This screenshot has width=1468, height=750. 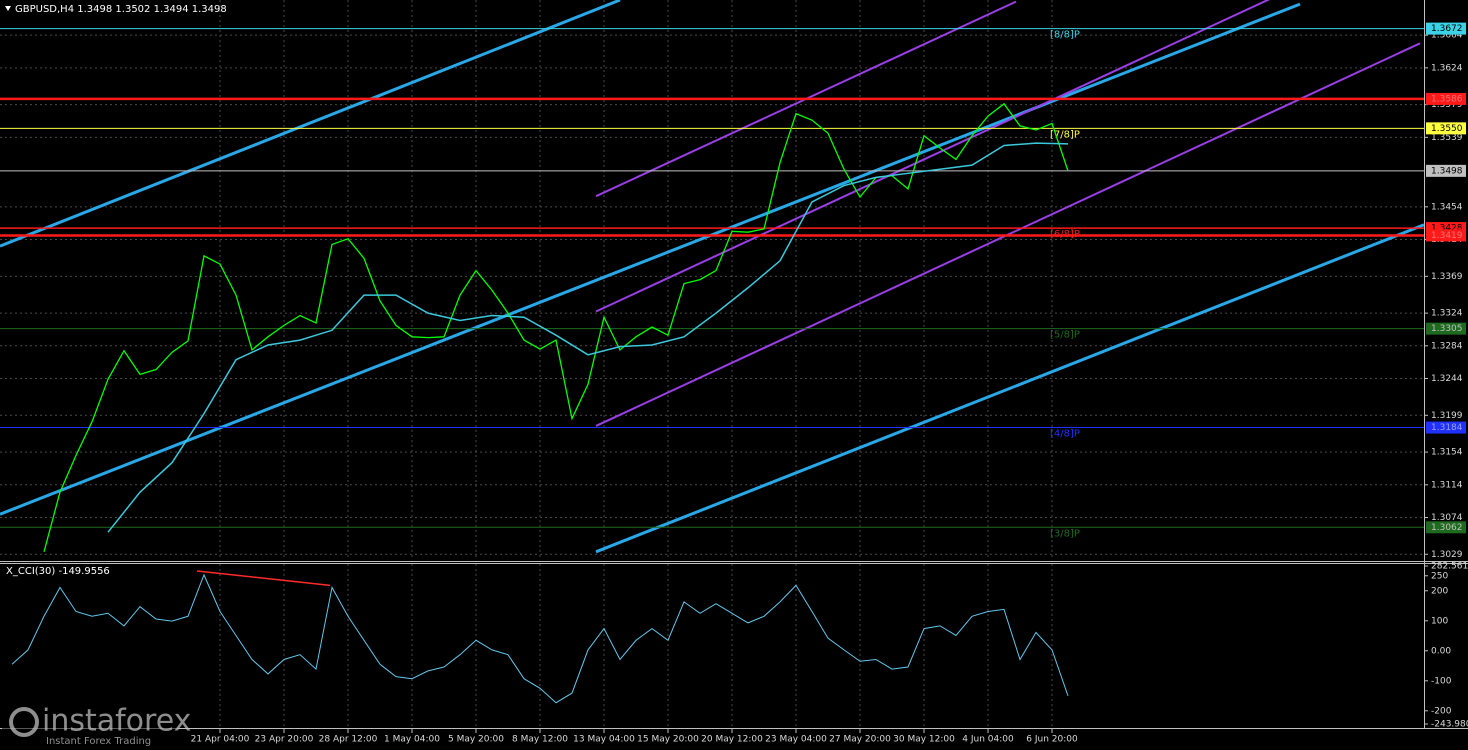 What do you see at coordinates (1441, 711) in the screenshot?
I see `y-tick-label: -200` at bounding box center [1441, 711].